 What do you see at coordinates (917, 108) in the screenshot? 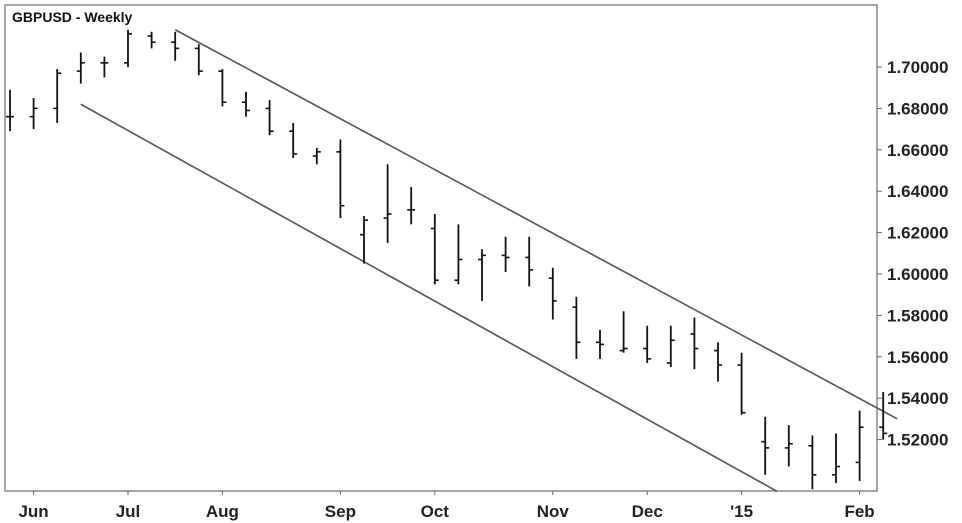
I see `y-tick-label: 1.68000` at bounding box center [917, 108].